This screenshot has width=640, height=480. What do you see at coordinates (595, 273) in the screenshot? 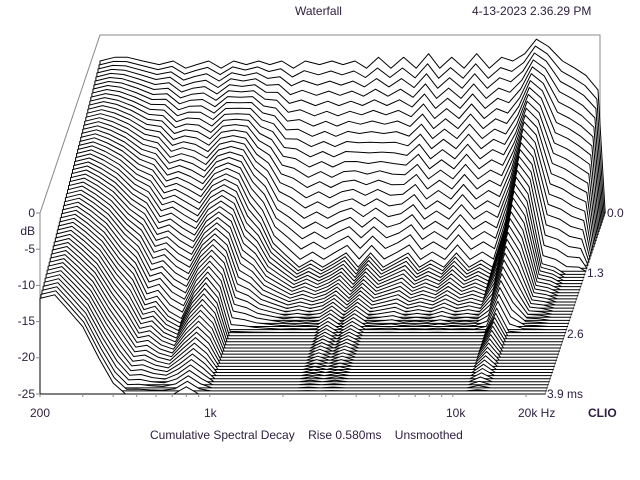
I see `z-tick-1.3: 1.3` at bounding box center [595, 273].